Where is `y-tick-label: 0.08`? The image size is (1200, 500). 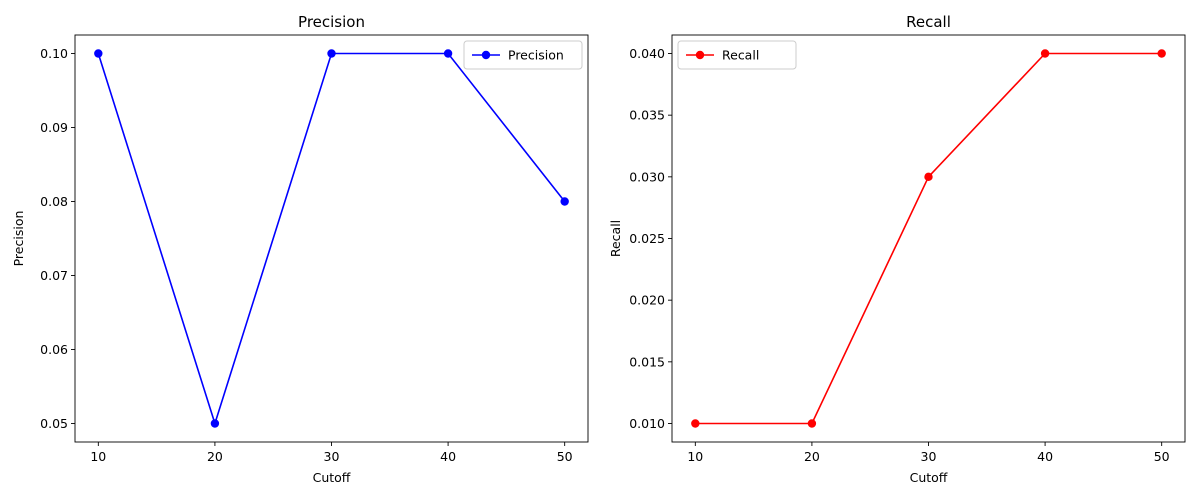 y-tick-label: 0.08 is located at coordinates (54, 201).